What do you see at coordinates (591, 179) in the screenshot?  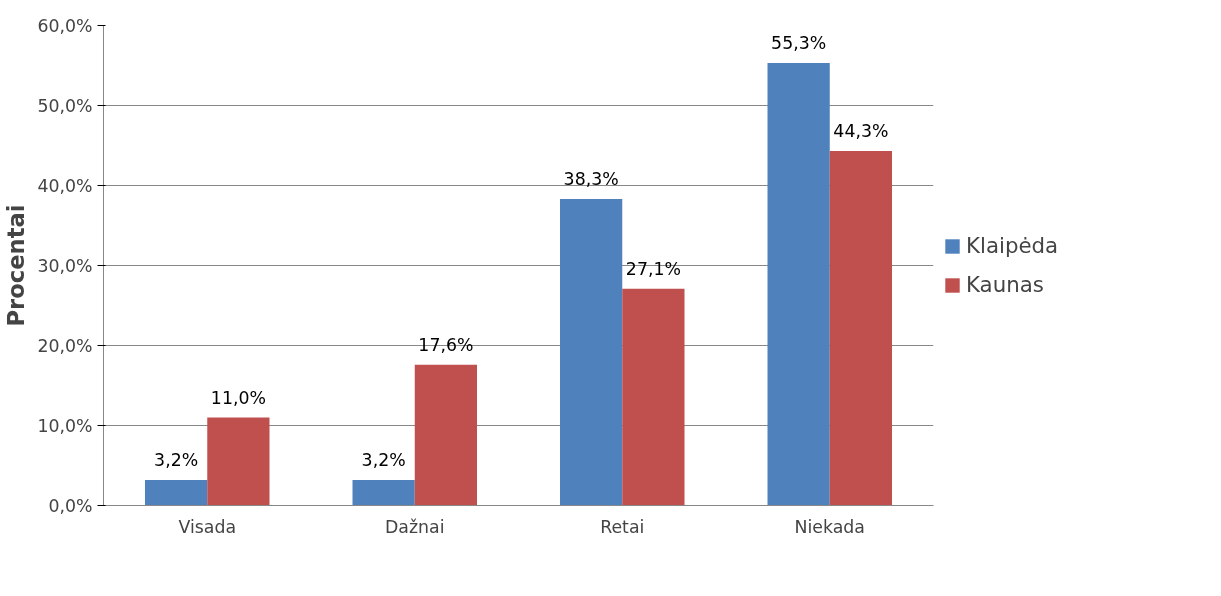 I see `data-label: 38,3%` at bounding box center [591, 179].